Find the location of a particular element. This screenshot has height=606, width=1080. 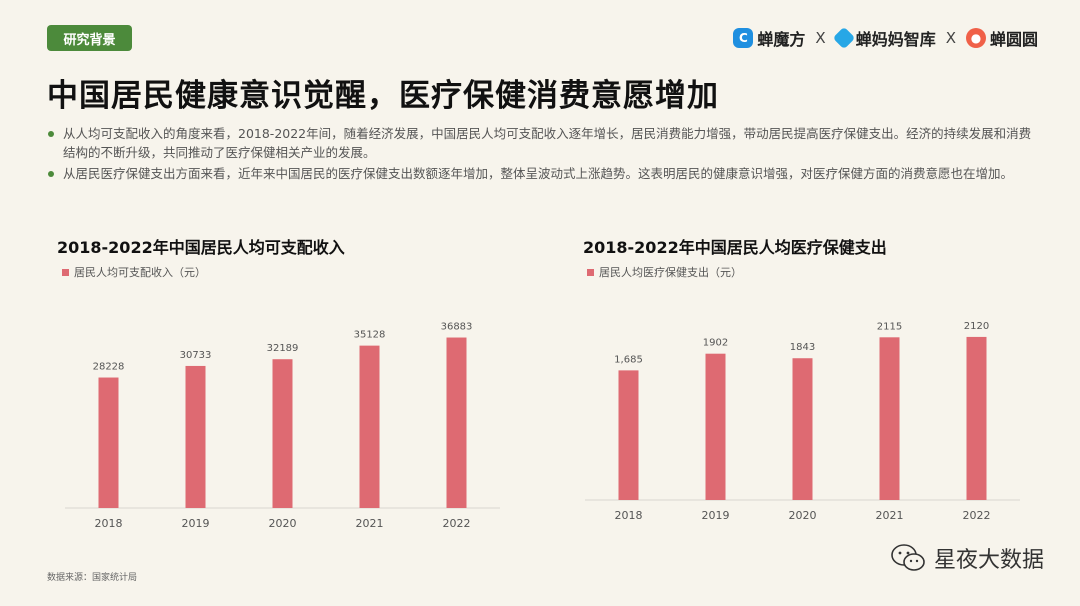

legend-income: 居民人均可支配收入（元） is located at coordinates (134, 272).